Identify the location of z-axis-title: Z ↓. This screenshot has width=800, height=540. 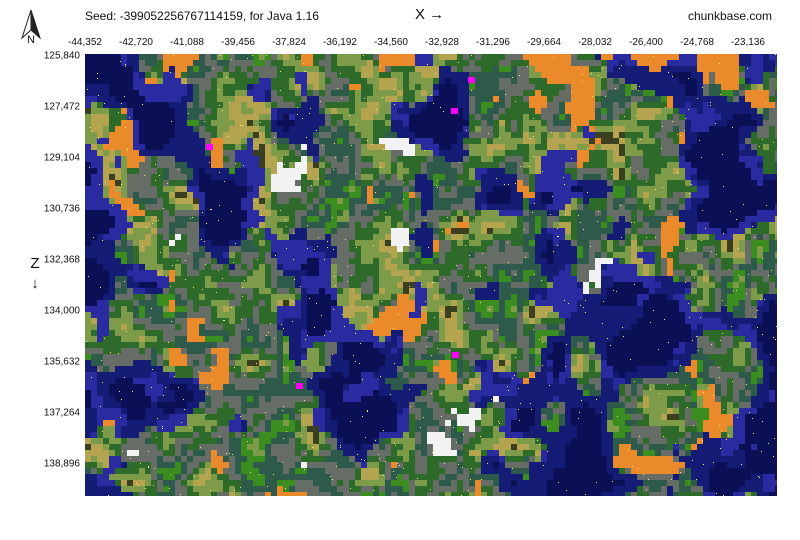
(35, 273).